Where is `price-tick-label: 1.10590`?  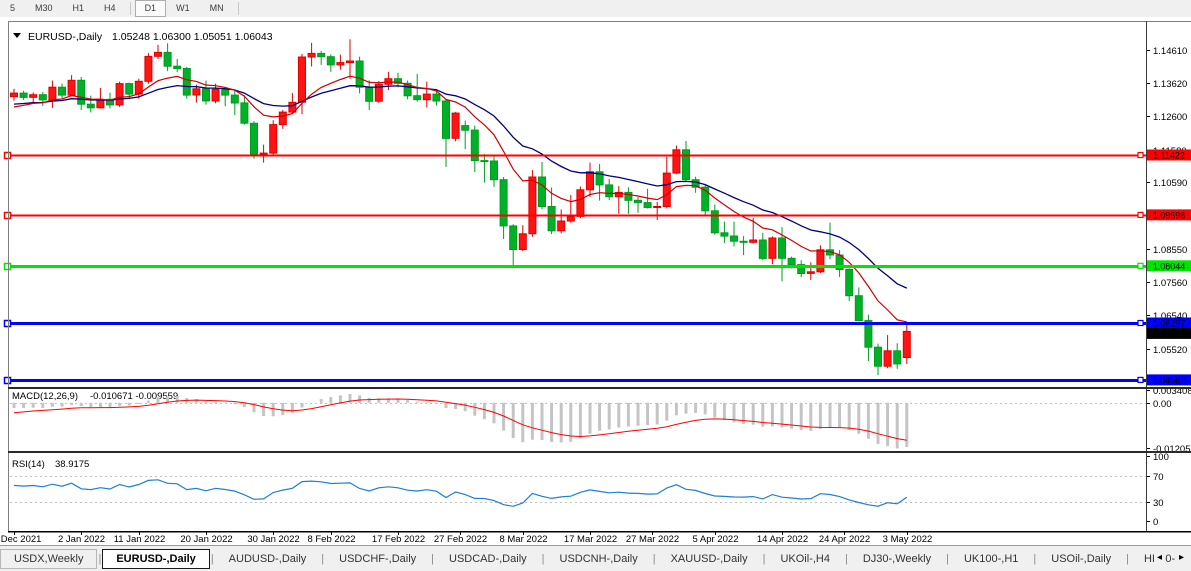 price-tick-label: 1.10590 is located at coordinates (1170, 183).